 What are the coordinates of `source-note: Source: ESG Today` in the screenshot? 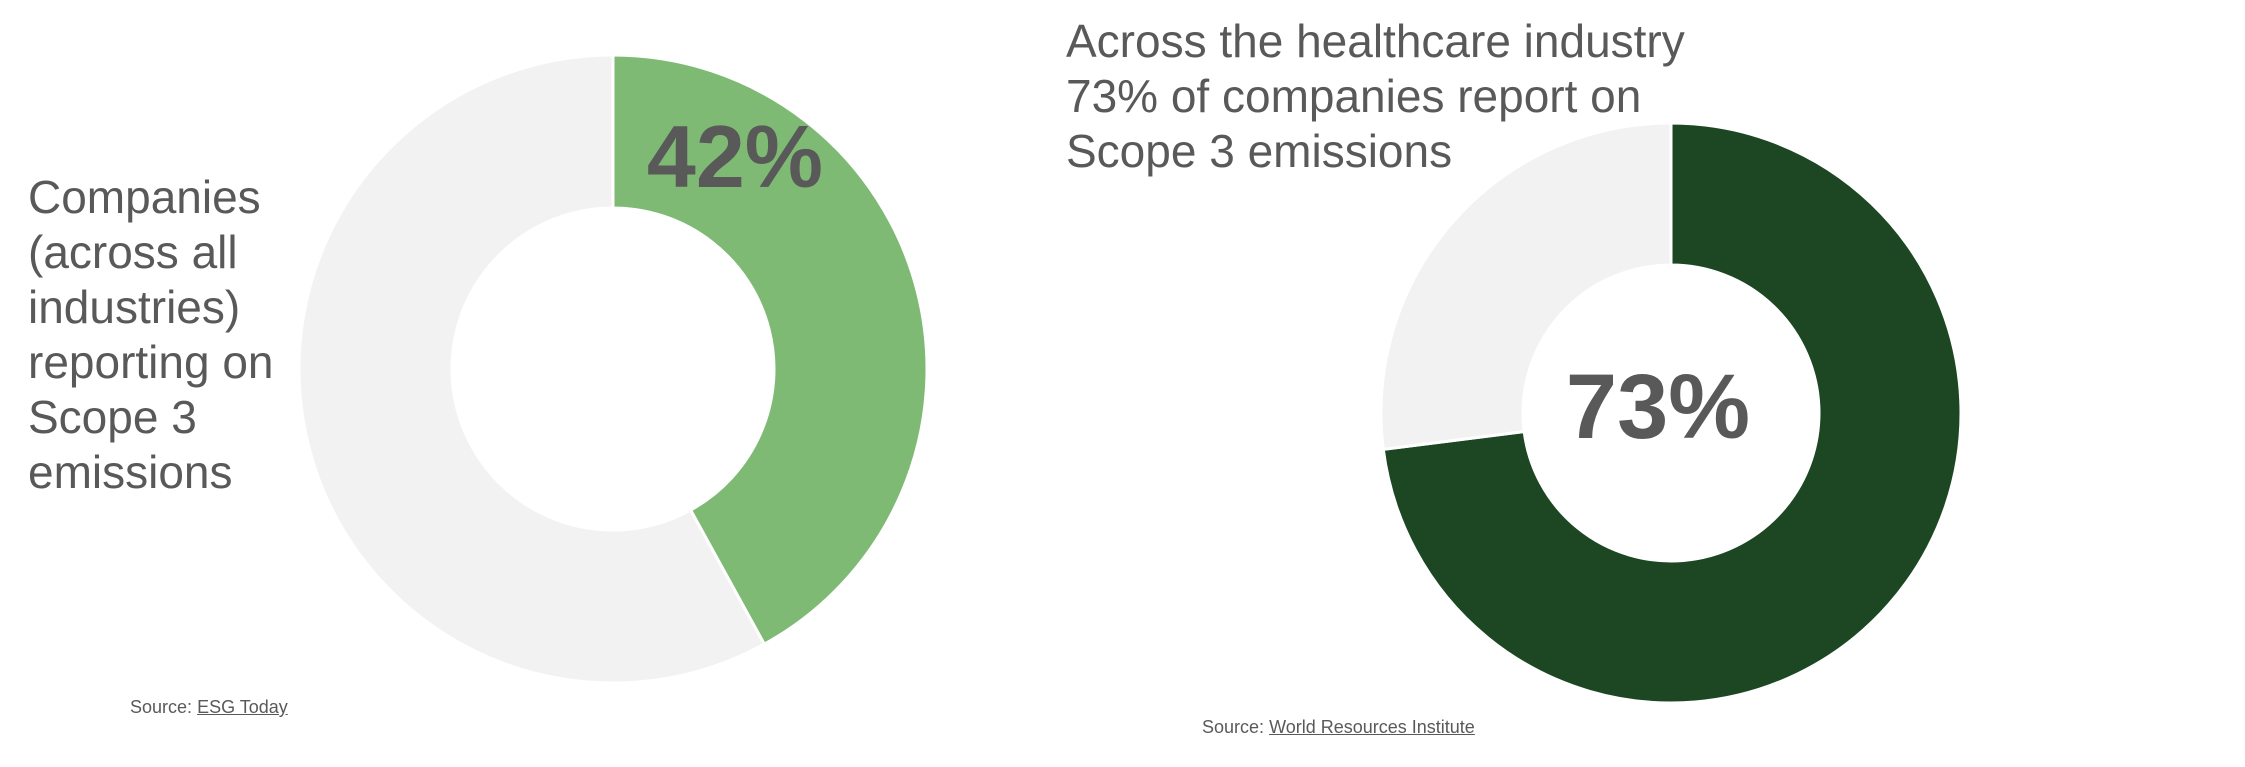 It's located at (209, 707).